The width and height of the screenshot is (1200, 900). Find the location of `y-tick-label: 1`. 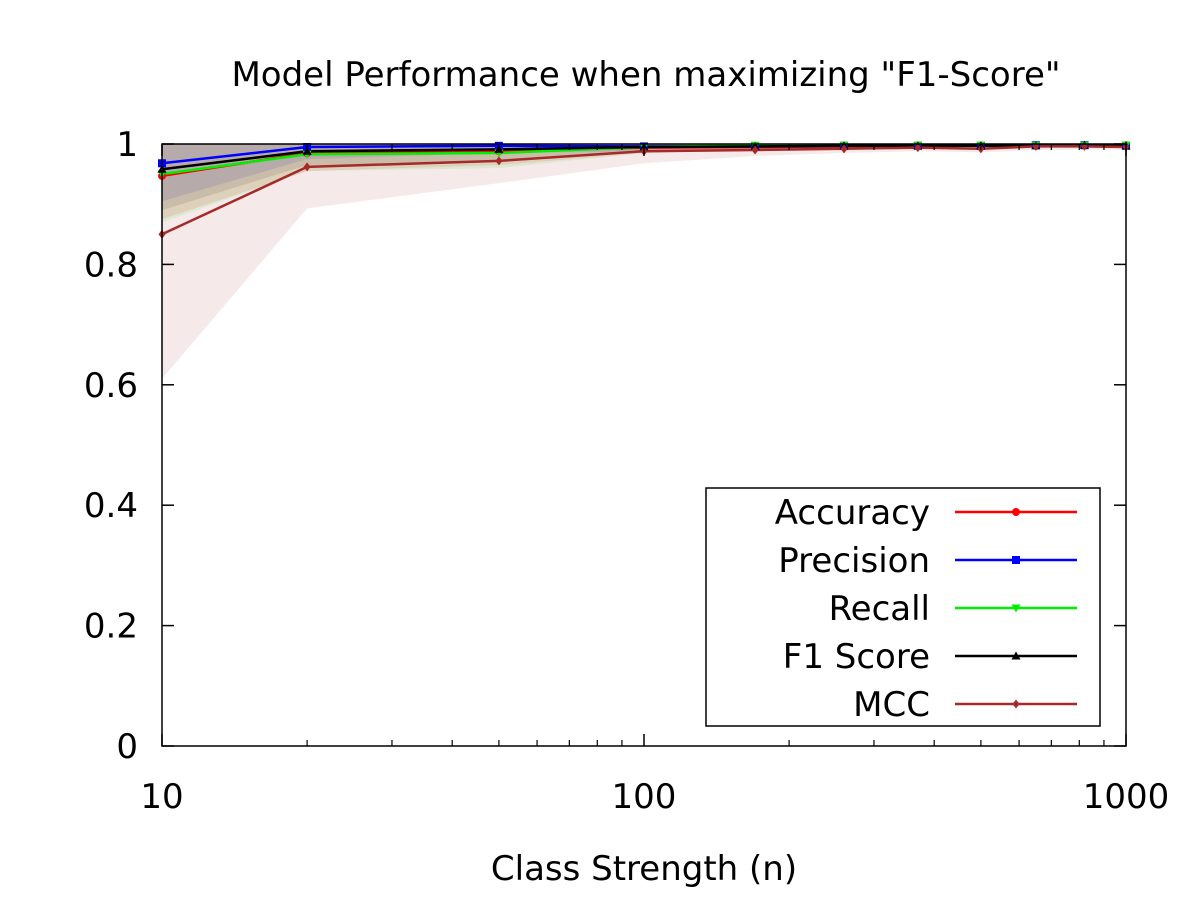

y-tick-label: 1 is located at coordinates (127, 145).